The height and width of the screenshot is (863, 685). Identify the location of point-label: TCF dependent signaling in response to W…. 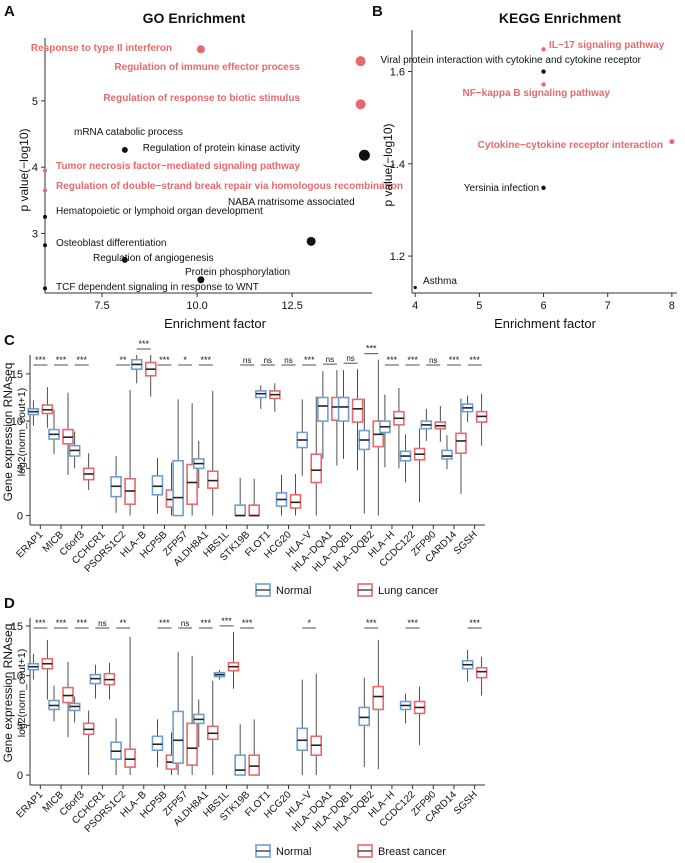
(157, 287).